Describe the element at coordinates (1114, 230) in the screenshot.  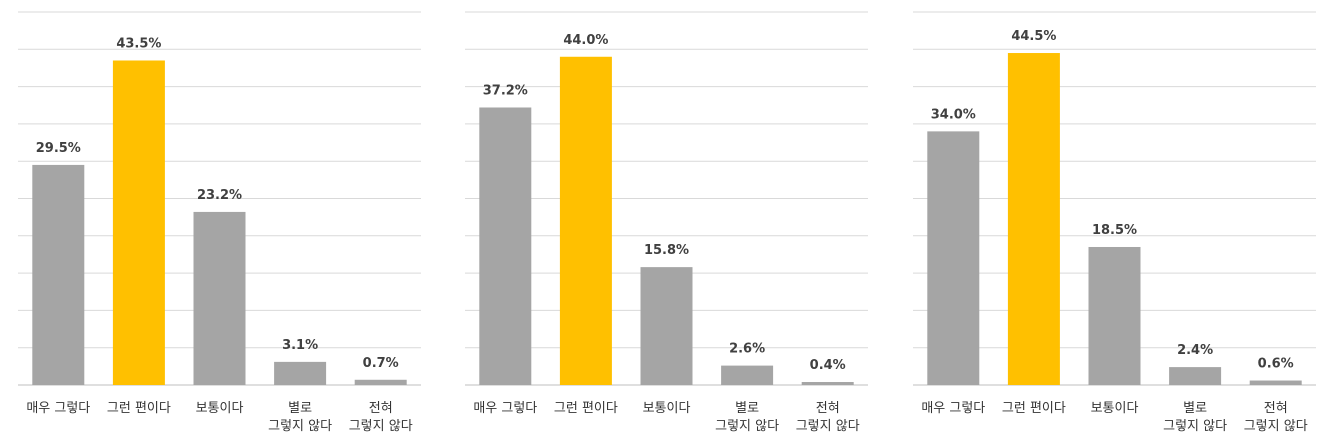
I see `value-label: 18.5%` at that location.